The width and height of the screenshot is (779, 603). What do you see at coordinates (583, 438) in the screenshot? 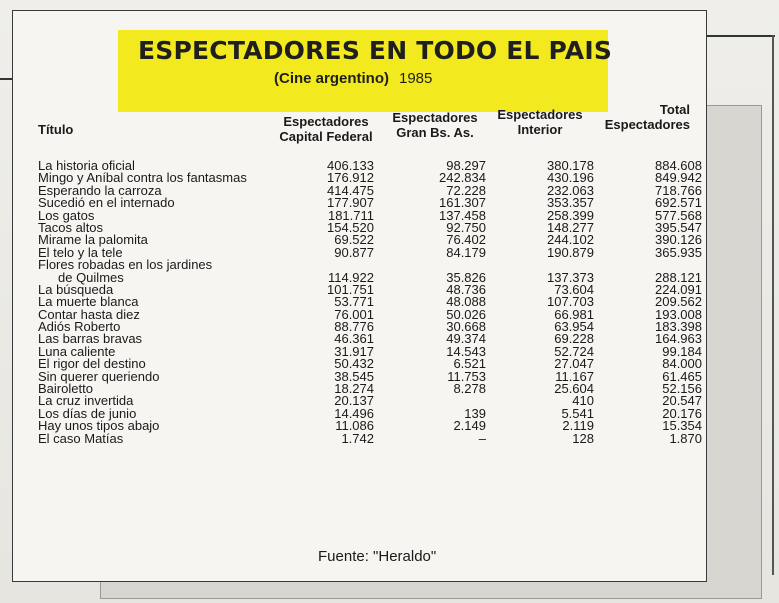
I see `cell-c3: 128` at bounding box center [583, 438].